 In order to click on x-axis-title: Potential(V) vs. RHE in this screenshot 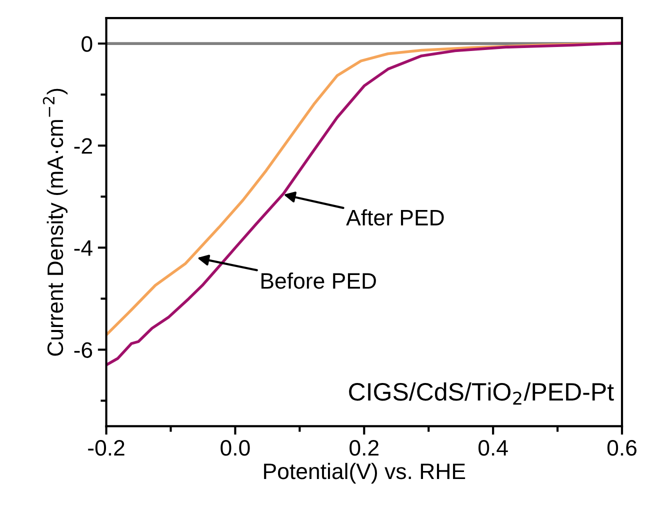, I will do `click(365, 473)`.